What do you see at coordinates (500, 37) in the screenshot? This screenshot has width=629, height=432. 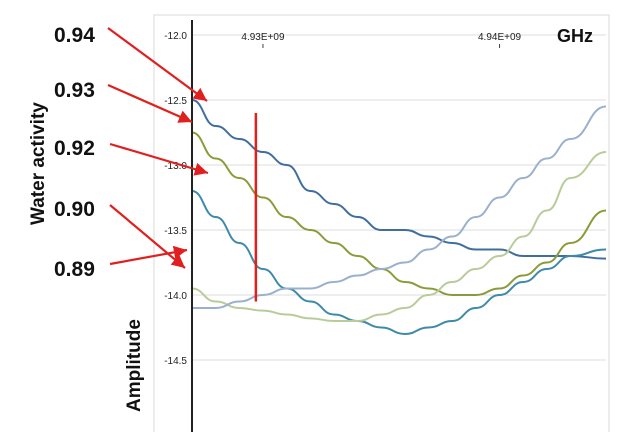 I see `x-tick-label-1: 4.94E+09` at bounding box center [500, 37].